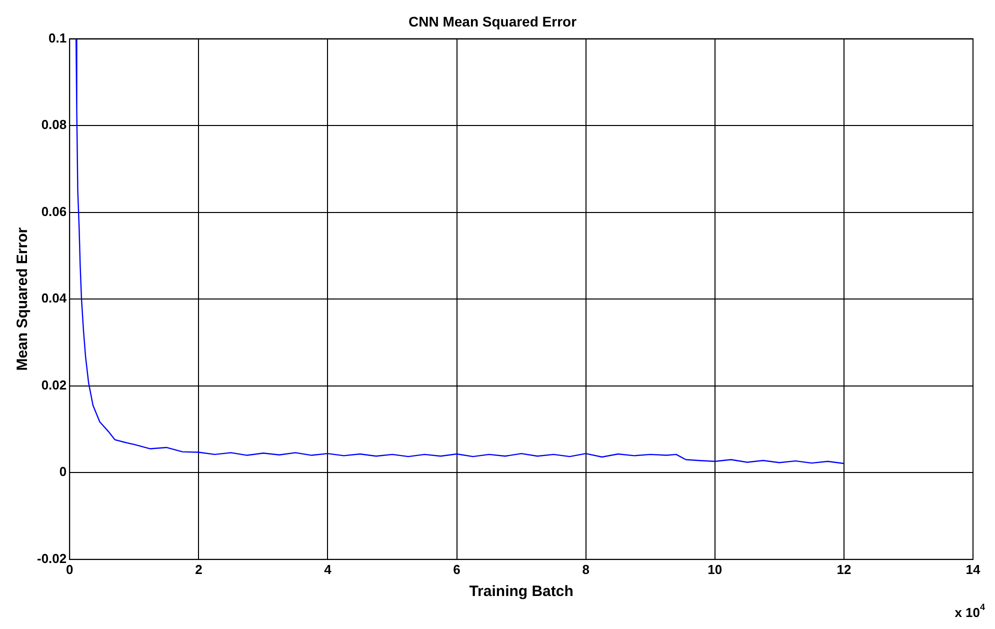 This screenshot has height=629, width=995. Describe the element at coordinates (54, 384) in the screenshot. I see `y-tick-label: 0.02` at that location.